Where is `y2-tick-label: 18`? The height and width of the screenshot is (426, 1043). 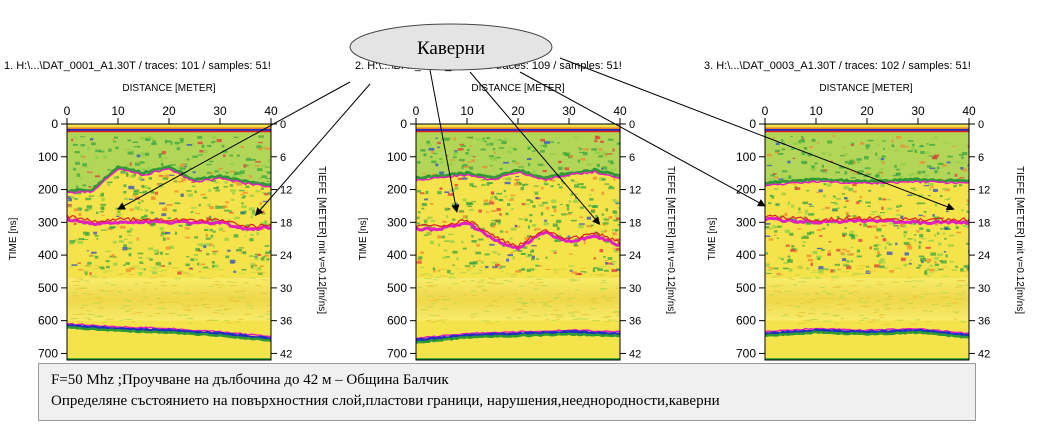
y2-tick-label: 18 is located at coordinates (286, 223).